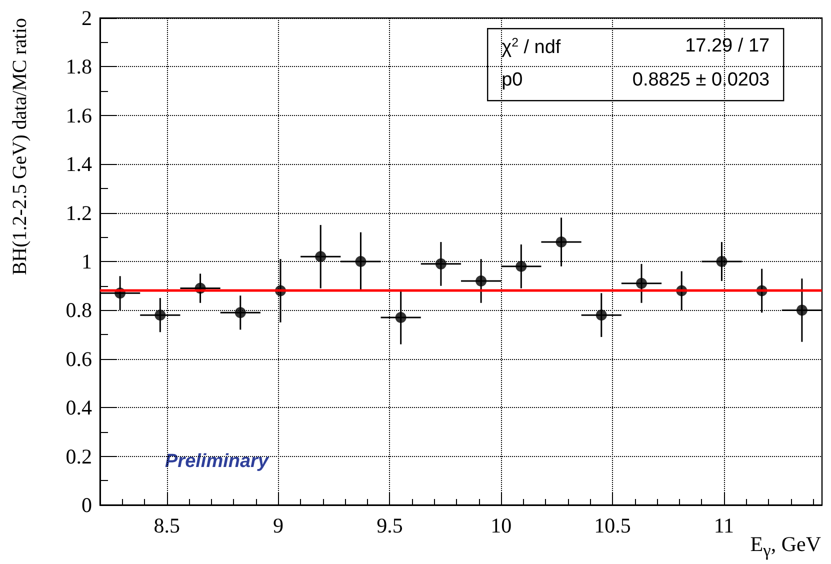 Image resolution: width=831 pixels, height=564 pixels. What do you see at coordinates (724, 526) in the screenshot?
I see `x-tick-label: 11` at bounding box center [724, 526].